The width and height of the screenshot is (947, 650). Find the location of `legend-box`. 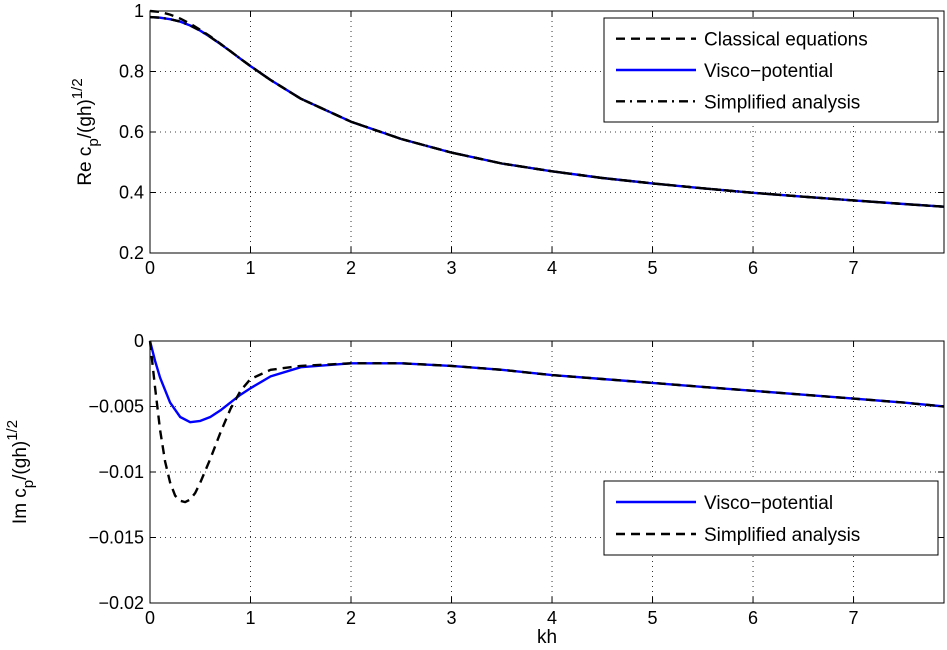

legend-box is located at coordinates (771, 518).